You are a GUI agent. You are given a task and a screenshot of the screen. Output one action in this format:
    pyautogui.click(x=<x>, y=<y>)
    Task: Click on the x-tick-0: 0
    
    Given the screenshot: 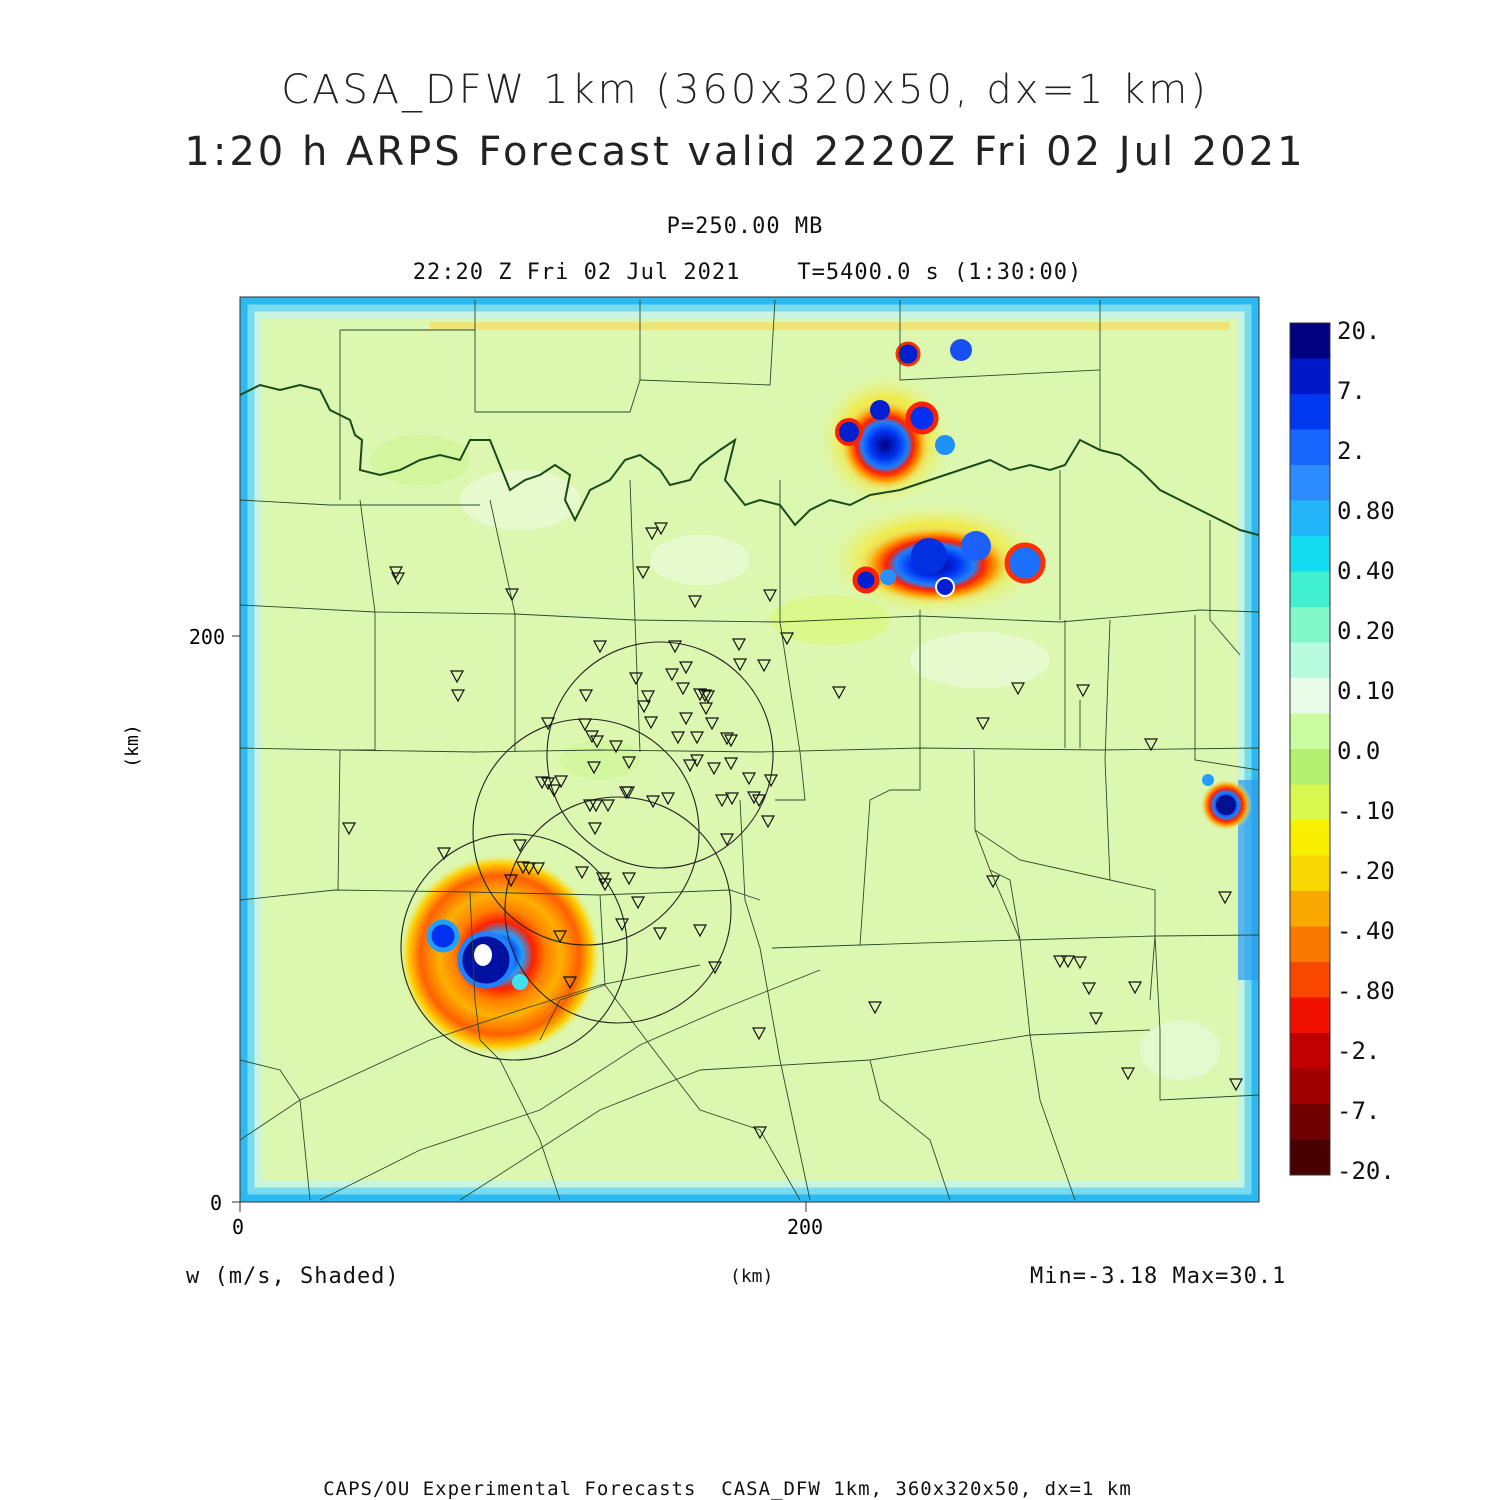 What is the action you would take?
    pyautogui.click(x=238, y=1227)
    